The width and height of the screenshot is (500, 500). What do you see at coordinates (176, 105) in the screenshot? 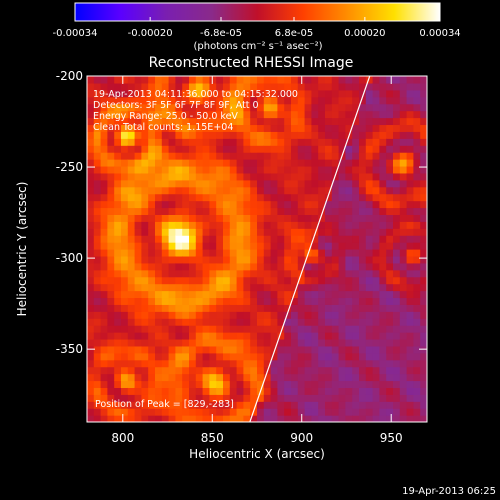
I see `annotation-detectors: Detectors: 3F 5F 6F 7F 8F 9F, Att 0` at bounding box center [176, 105].